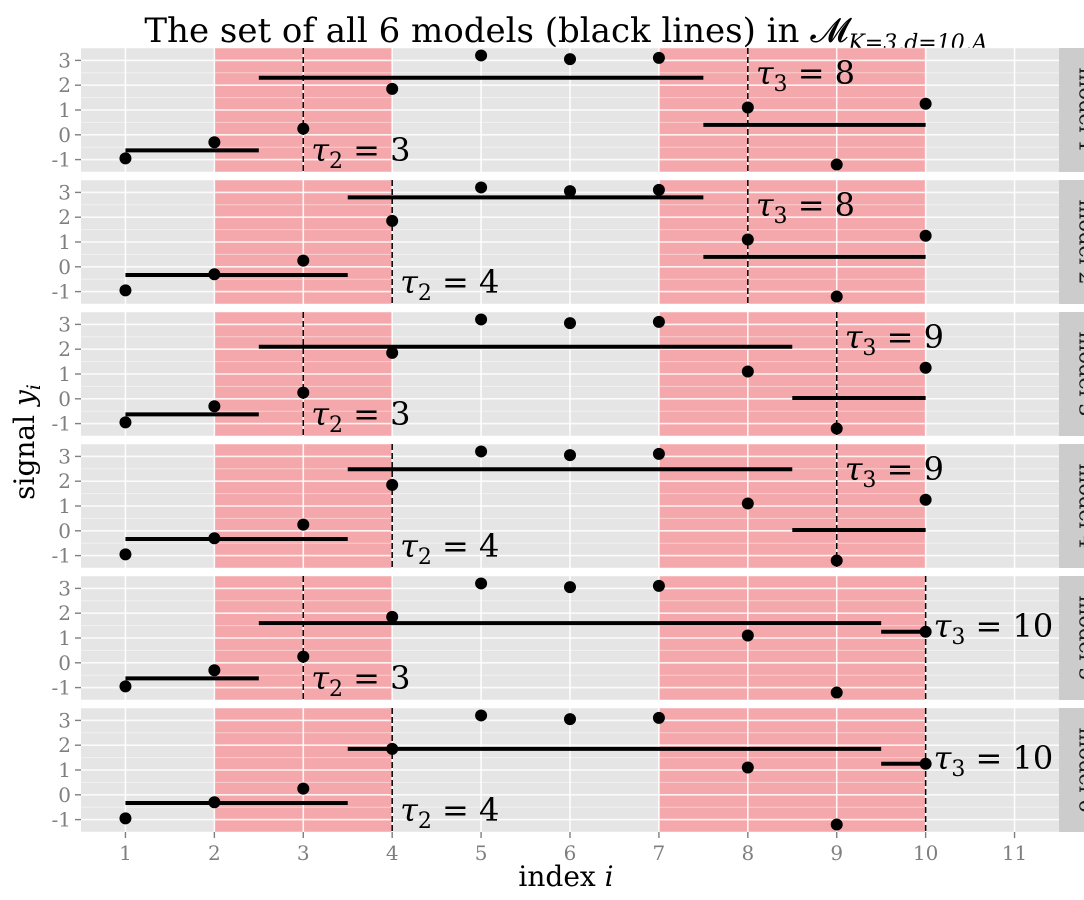 The height and width of the screenshot is (900, 1084). I want to click on x-axis: 1 2 3 4 5 6 7 8 9 10 11, so click(573, 848).